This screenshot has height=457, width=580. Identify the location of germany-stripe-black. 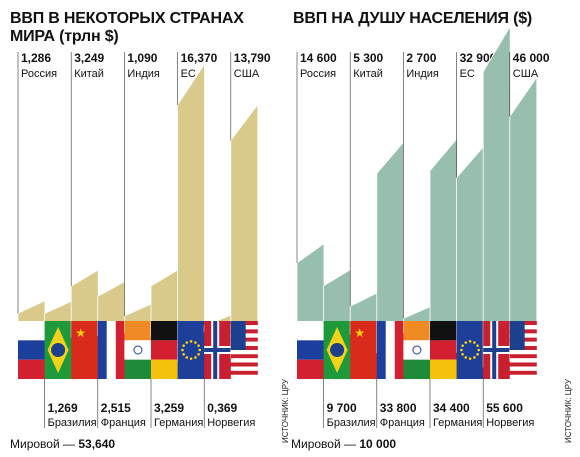
(443, 331).